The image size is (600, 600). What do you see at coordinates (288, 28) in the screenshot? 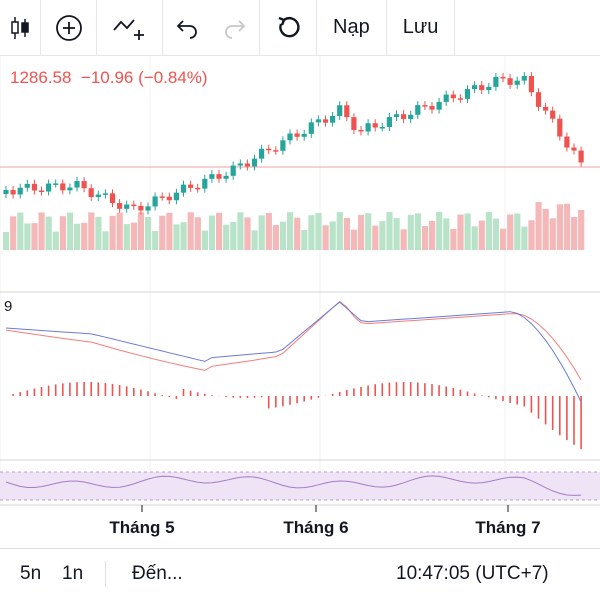
I see `reload-icon` at bounding box center [288, 28].